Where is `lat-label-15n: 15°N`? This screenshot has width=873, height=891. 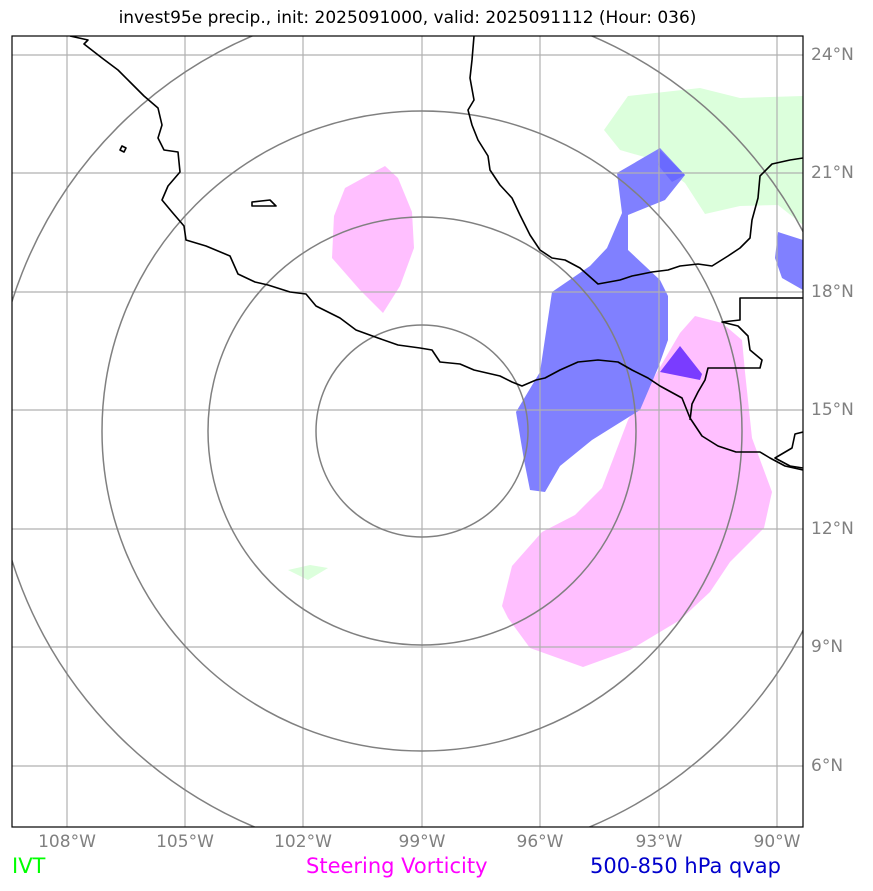
lat-label-15n: 15°N is located at coordinates (832, 410).